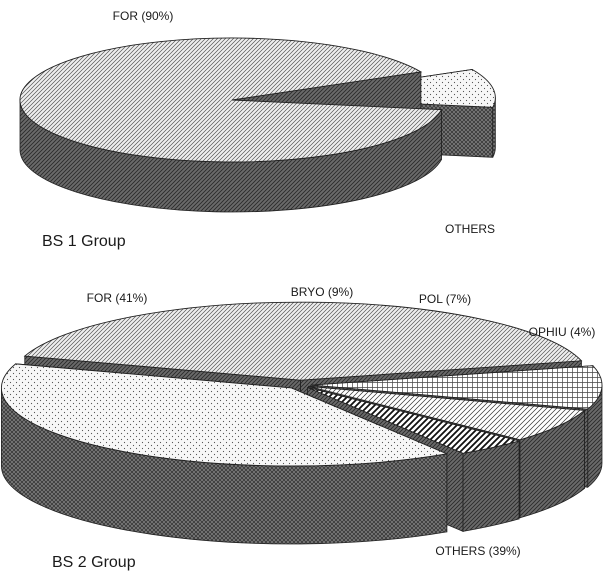 The width and height of the screenshot is (608, 573). What do you see at coordinates (562, 332) in the screenshot?
I see `label-bs2-ophiu: OPHIU (4%)` at bounding box center [562, 332].